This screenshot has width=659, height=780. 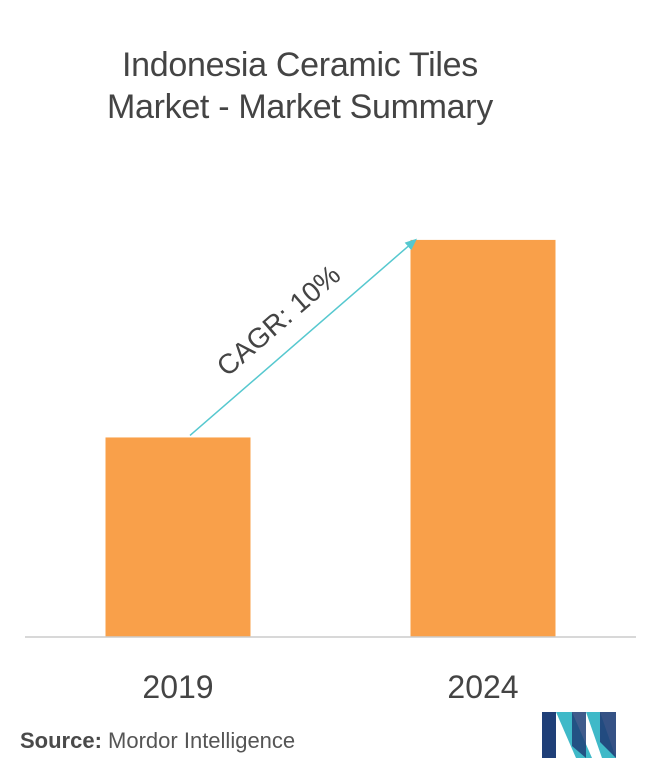 I want to click on cagr-arrow, so click(x=303, y=337).